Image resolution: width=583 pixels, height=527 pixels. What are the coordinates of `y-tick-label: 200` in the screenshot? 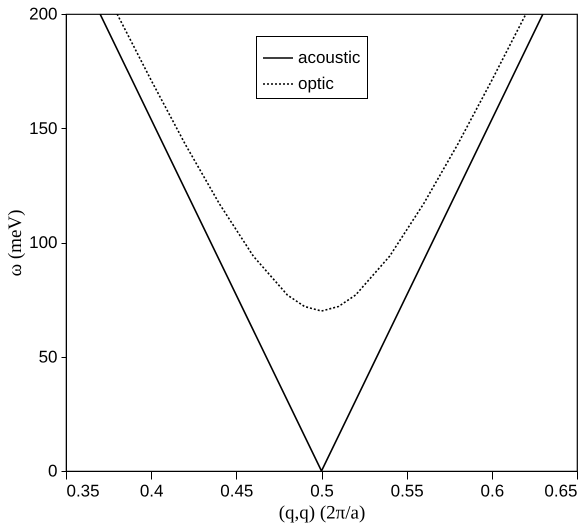 It's located at (43, 14).